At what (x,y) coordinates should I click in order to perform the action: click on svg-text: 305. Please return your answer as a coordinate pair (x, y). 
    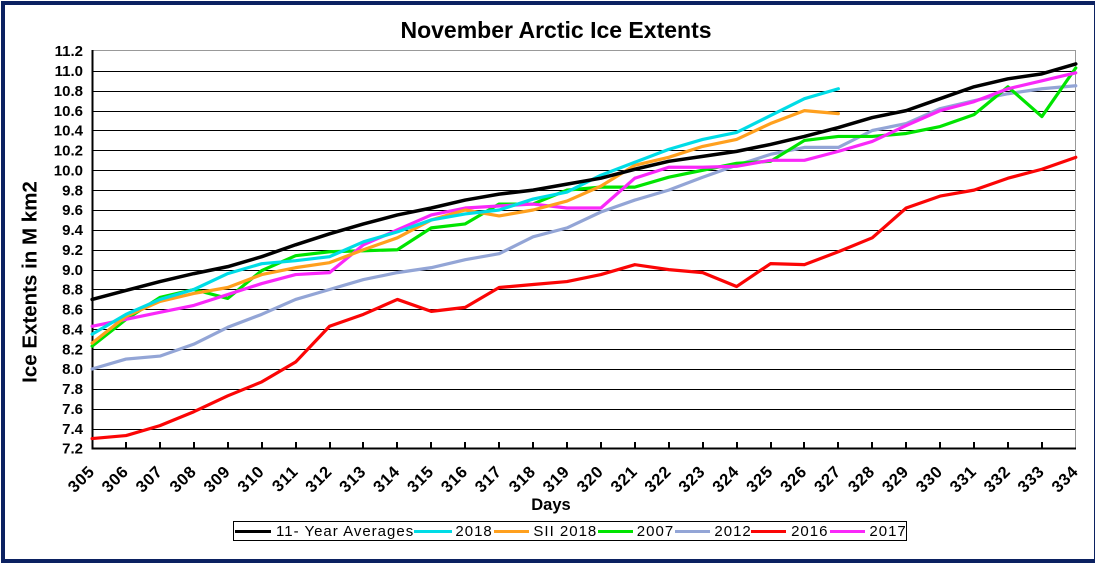
    Looking at the image, I should click on (82, 480).